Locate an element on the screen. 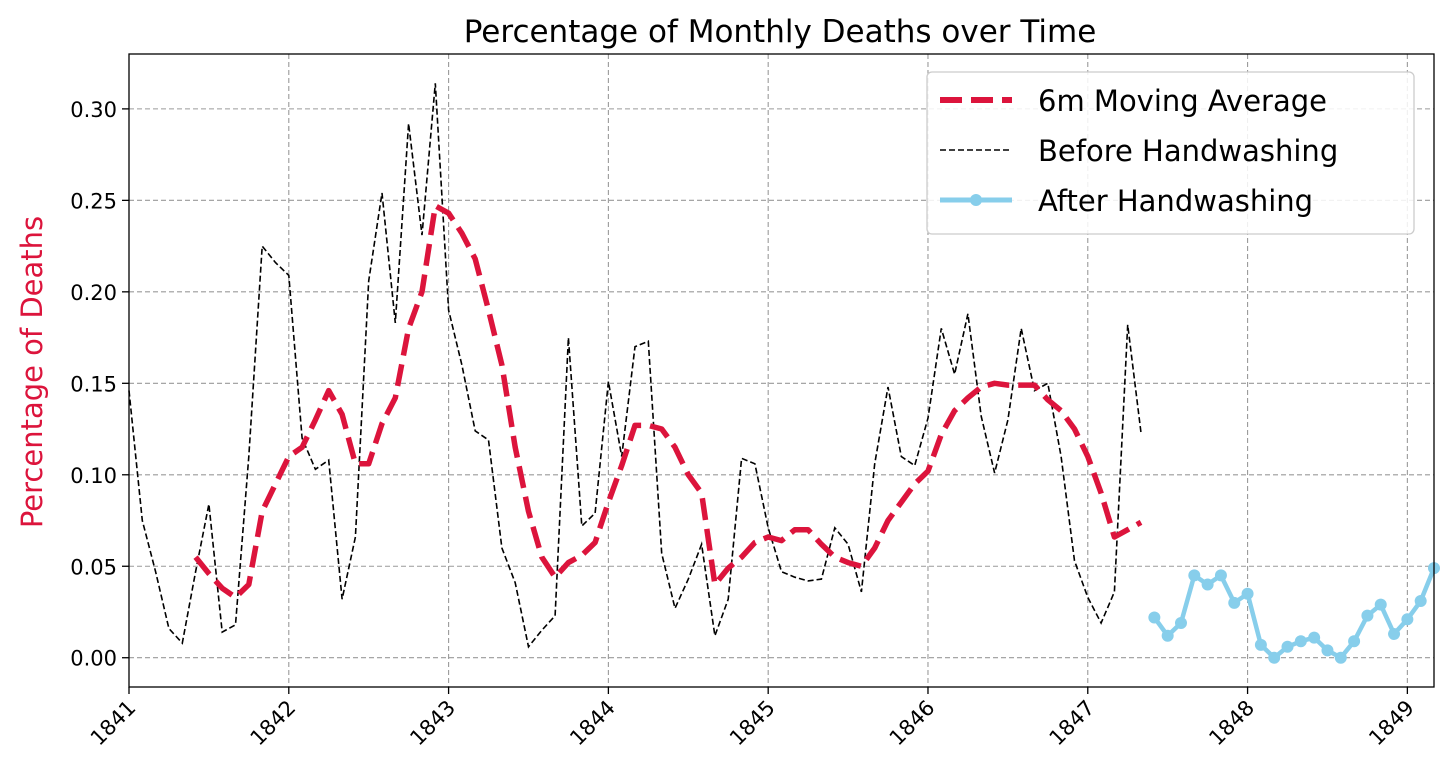 This screenshot has height=783, width=1442. x-tick-label: 1847 is located at coordinates (1072, 723).